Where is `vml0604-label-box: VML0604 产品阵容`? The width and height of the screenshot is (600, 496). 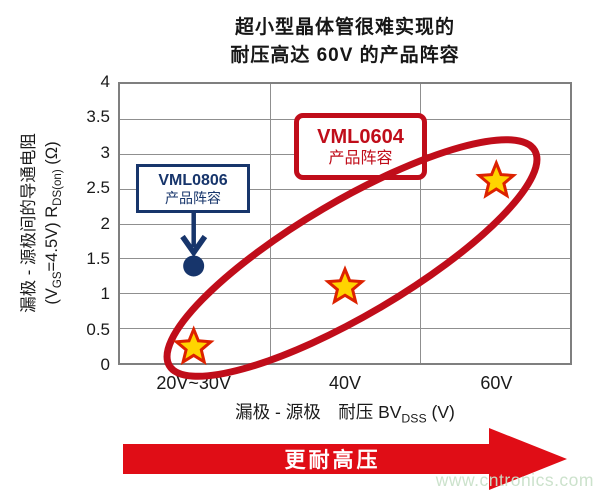
vml0604-label-box: VML0604 产品阵容 is located at coordinates (360, 146).